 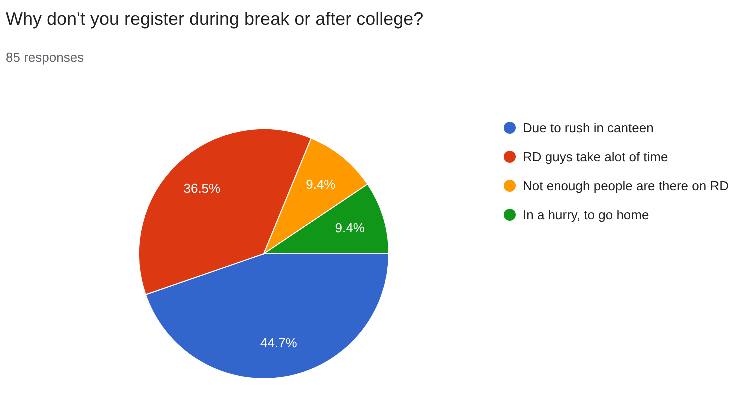 I want to click on legend-label: In a hurry, to go home, so click(x=586, y=215).